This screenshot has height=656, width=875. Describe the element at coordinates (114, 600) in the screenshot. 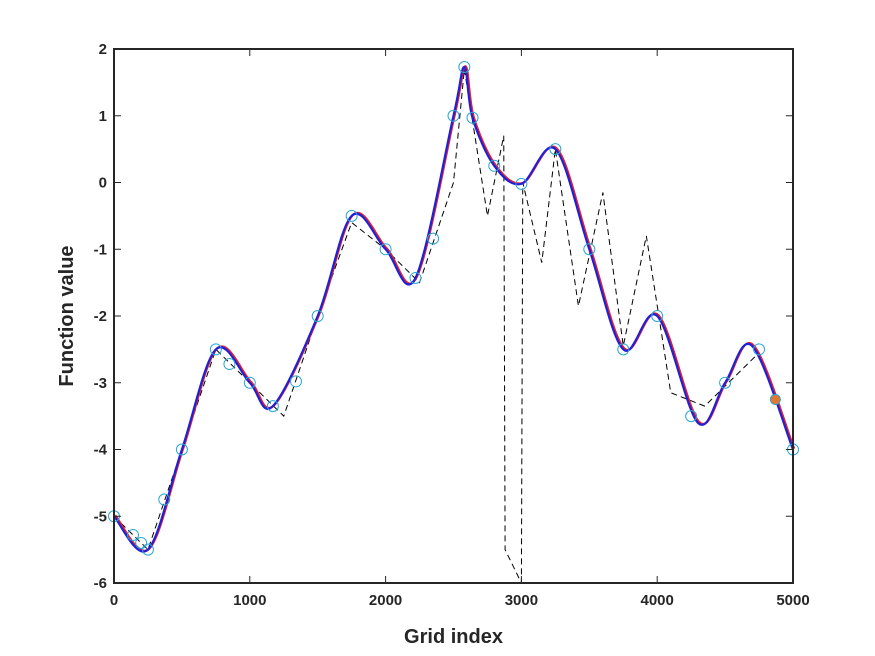

I see `x-tick-label: 0` at that location.